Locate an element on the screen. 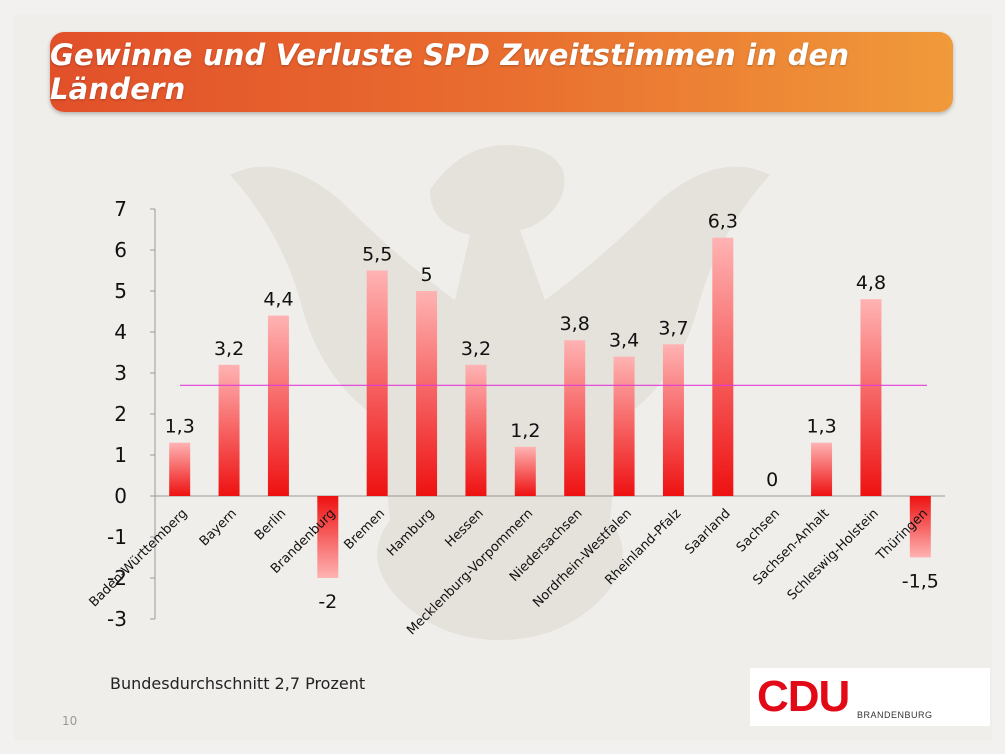  x-tick-label: Nordrhein-Westfalen is located at coordinates (582, 558).